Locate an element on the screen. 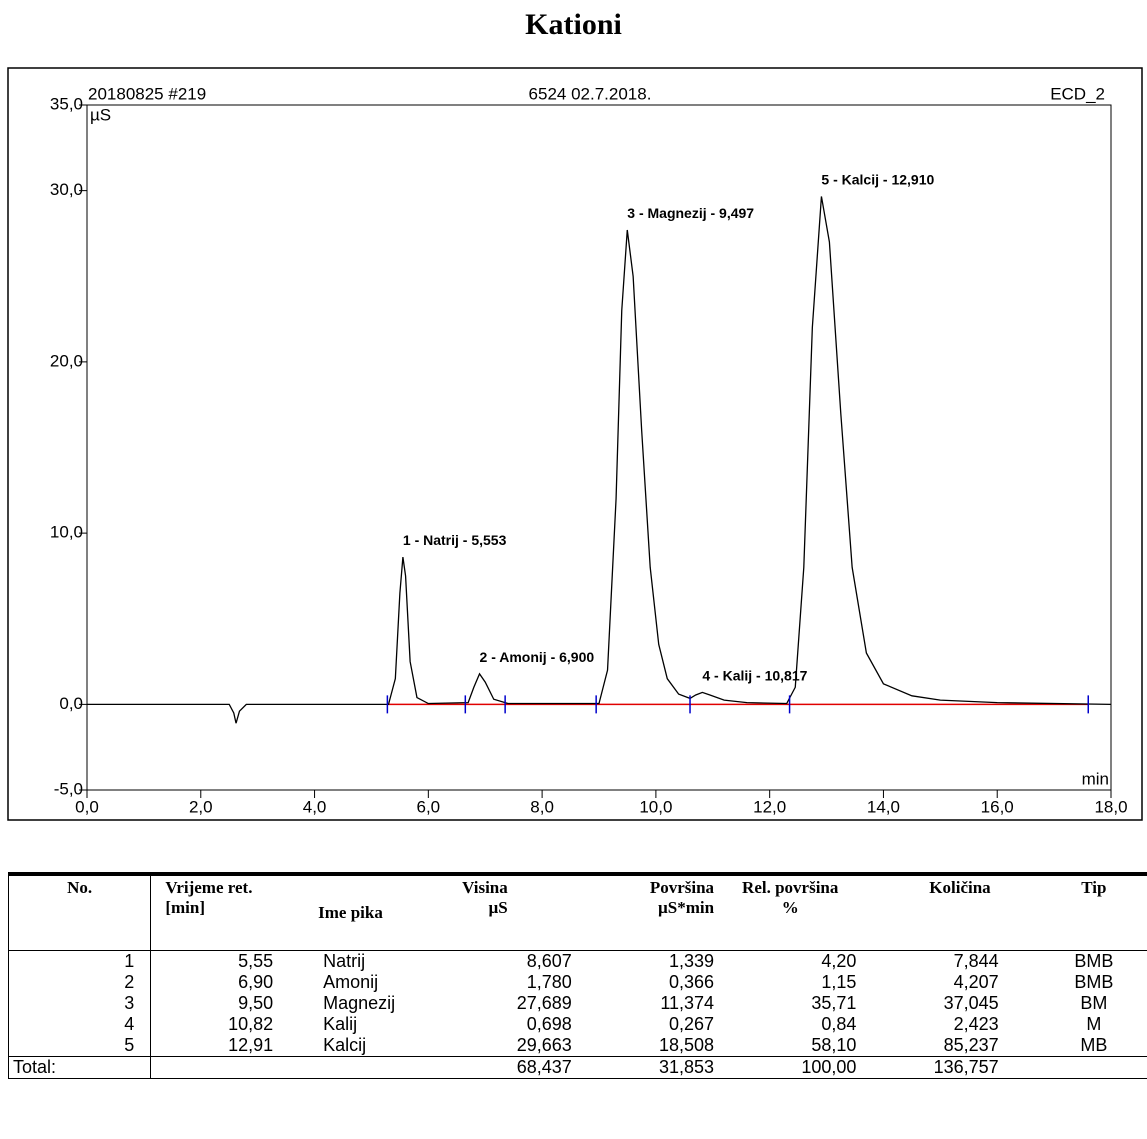 The width and height of the screenshot is (1147, 1139). cell: 2,423 is located at coordinates (976, 1024).